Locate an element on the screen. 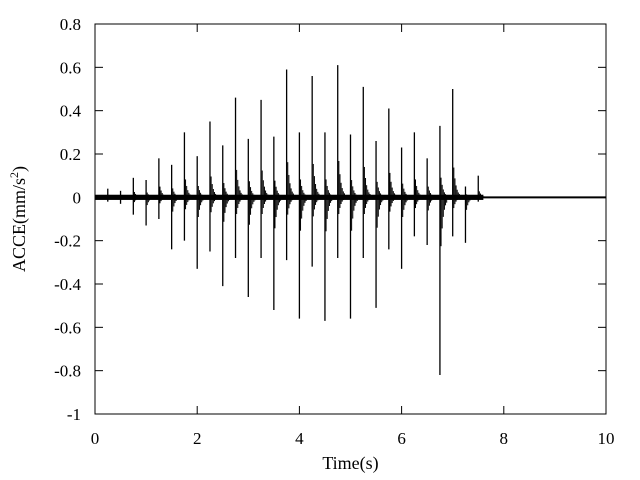 This screenshot has width=640, height=480. y-tick-label: -0.2 is located at coordinates (67, 241).